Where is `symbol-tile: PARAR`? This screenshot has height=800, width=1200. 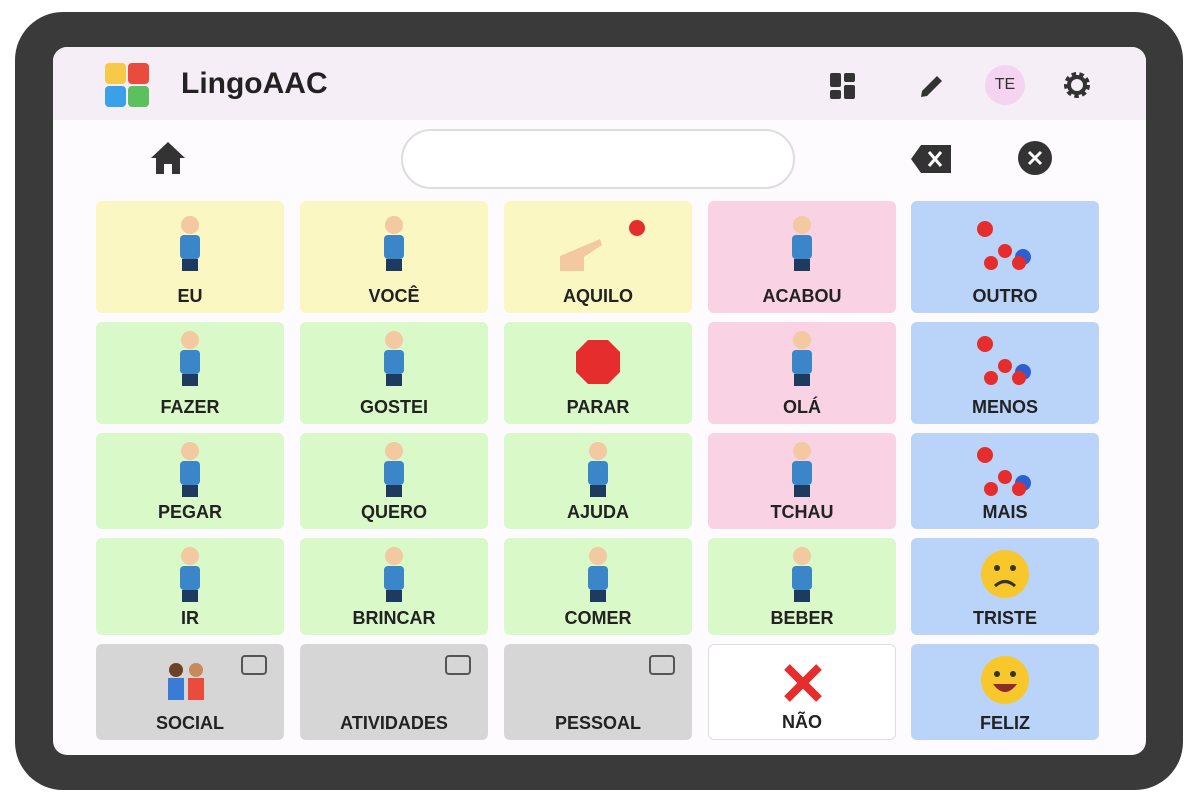
symbol-tile: PARAR is located at coordinates (598, 373).